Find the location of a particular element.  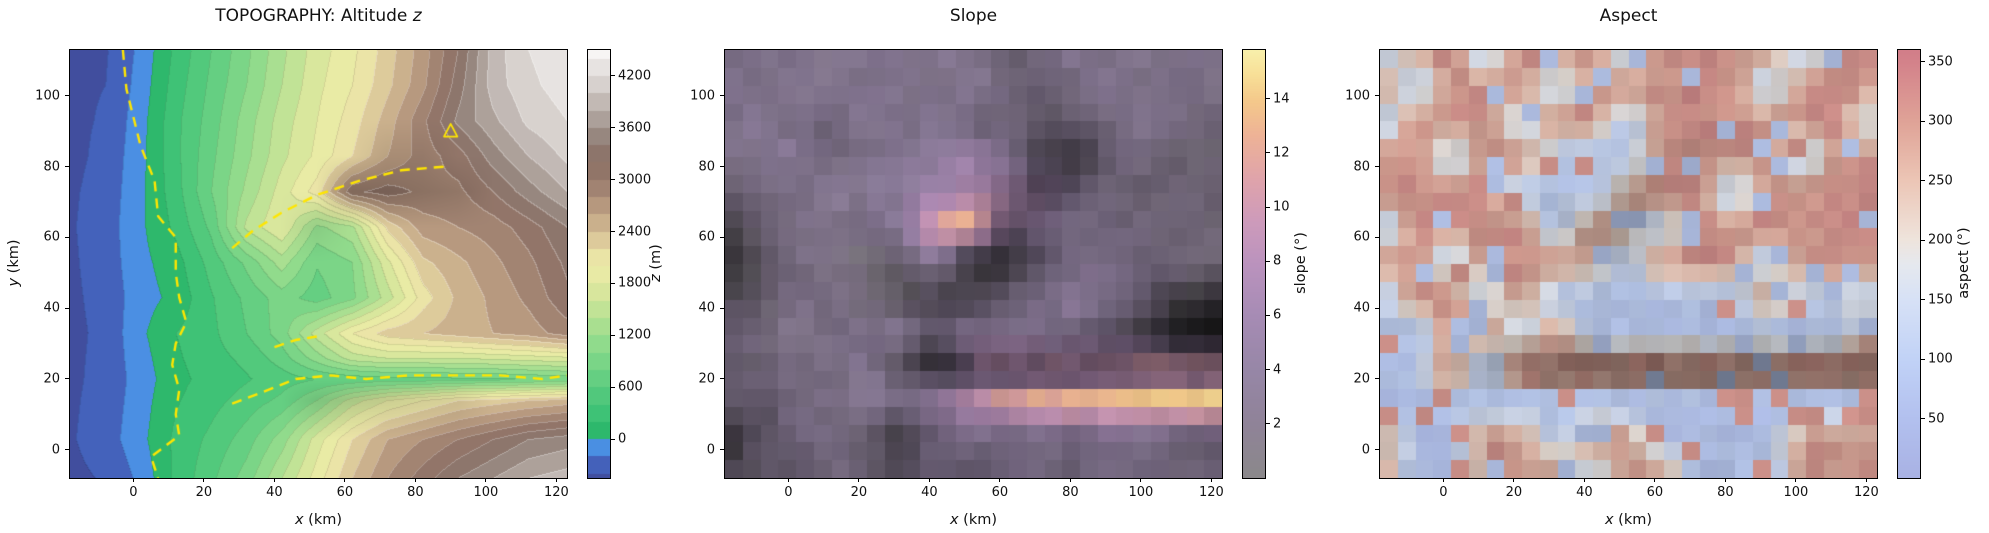

tick-label: 1200 is located at coordinates (635, 335).